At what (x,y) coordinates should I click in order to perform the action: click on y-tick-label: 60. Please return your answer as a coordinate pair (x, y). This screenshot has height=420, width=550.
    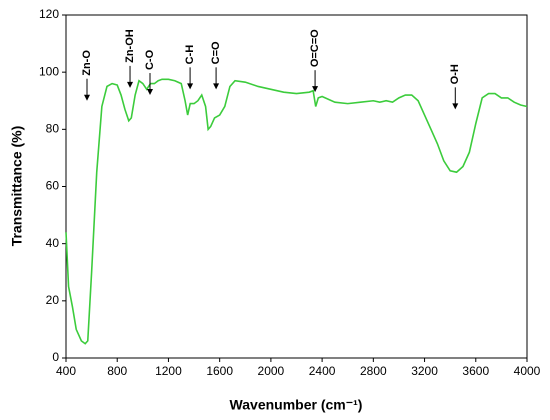
    Looking at the image, I should click on (53, 186).